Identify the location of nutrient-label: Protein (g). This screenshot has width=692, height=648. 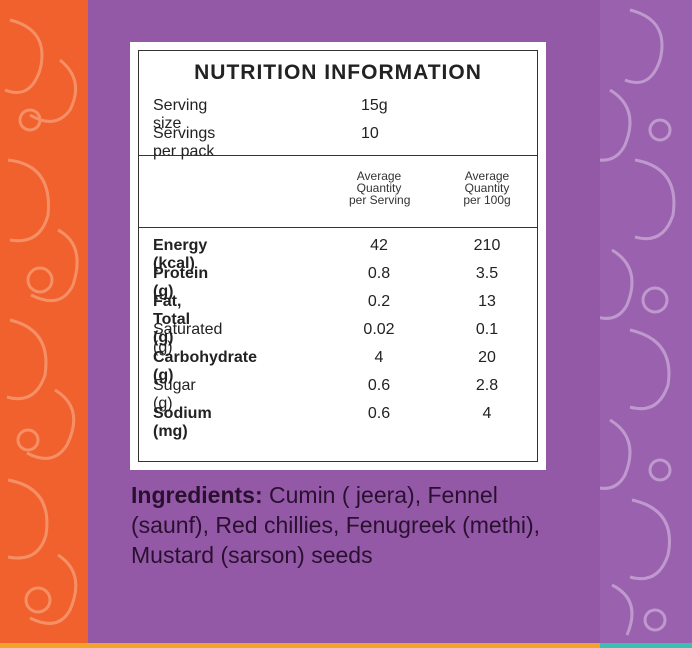
(181, 282).